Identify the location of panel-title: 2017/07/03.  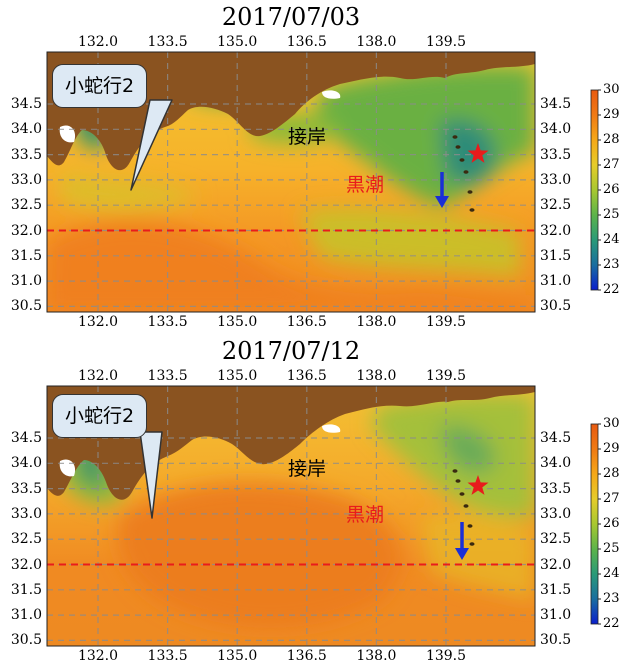
(291, 17).